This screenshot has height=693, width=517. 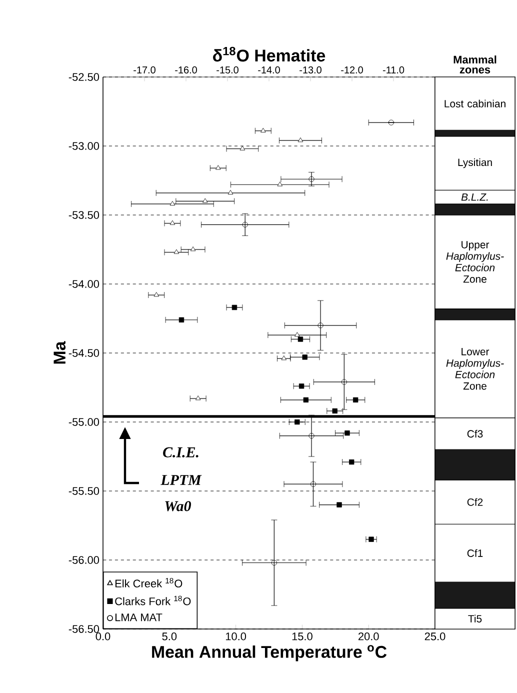 What do you see at coordinates (180, 452) in the screenshot?
I see `annotation: C.I.E.` at bounding box center [180, 452].